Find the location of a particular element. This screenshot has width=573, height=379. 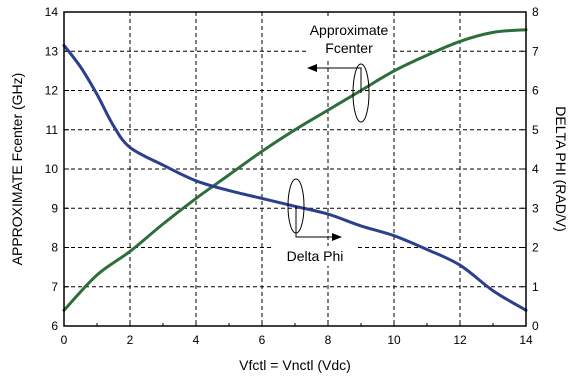

left-tick-label: 11 is located at coordinates (52, 130).